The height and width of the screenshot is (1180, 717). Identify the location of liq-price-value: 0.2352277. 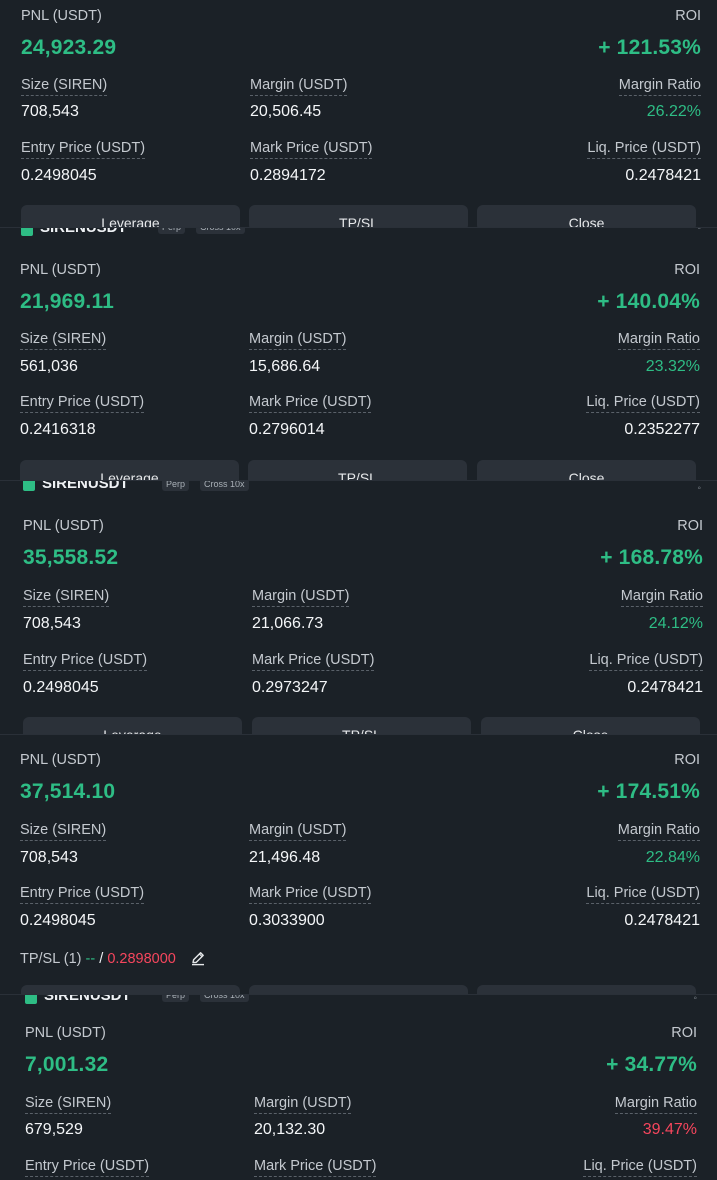
(662, 429).